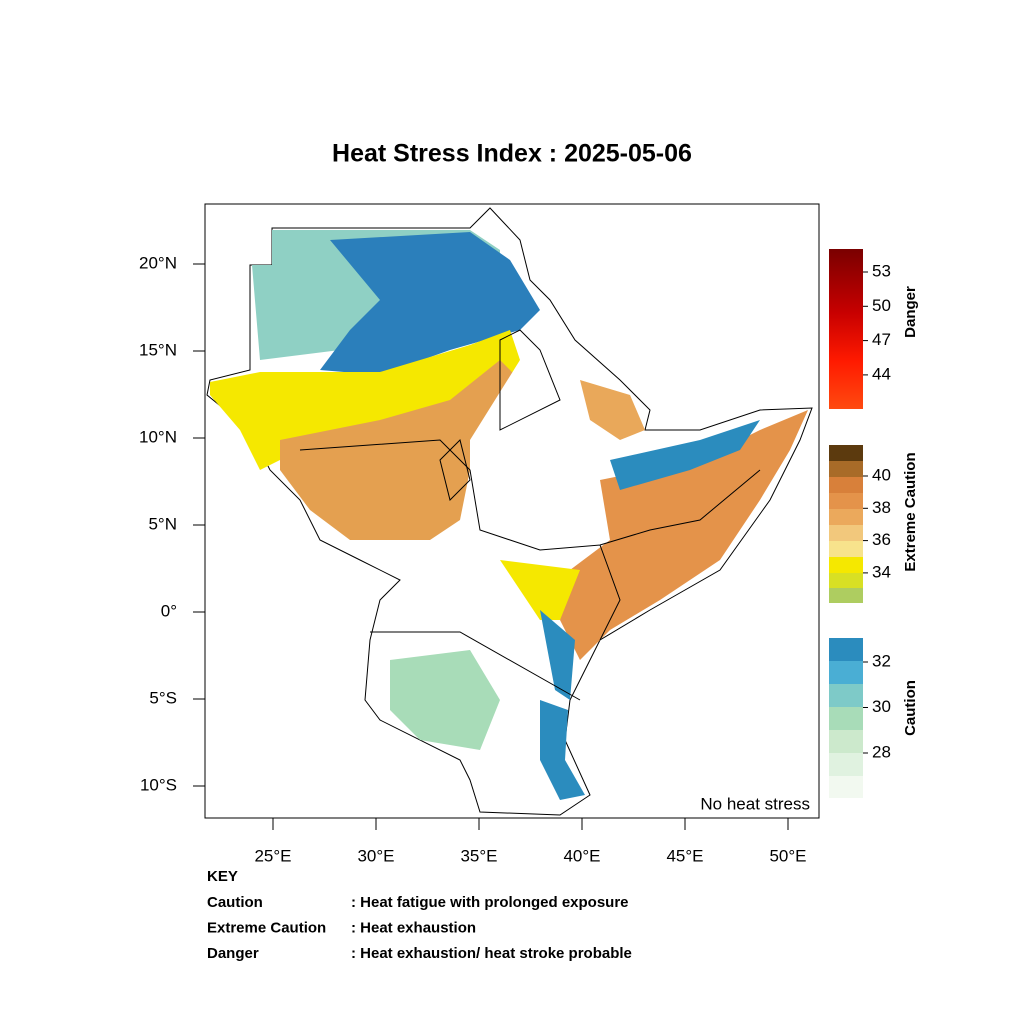 This screenshot has height=1024, width=1024. What do you see at coordinates (272, 855) in the screenshot?
I see `x-tick-label: 25°E` at bounding box center [272, 855].